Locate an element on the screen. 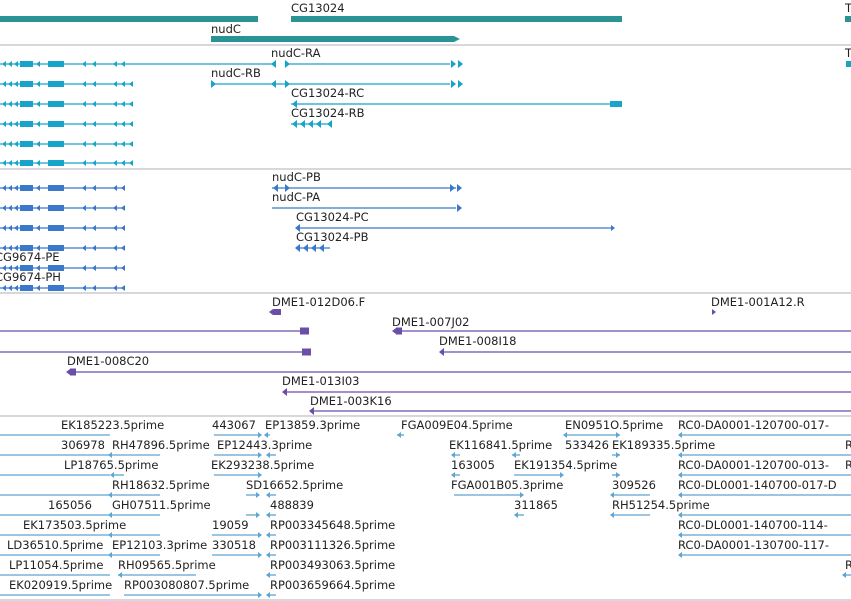  est-label: 165056 is located at coordinates (70, 505).